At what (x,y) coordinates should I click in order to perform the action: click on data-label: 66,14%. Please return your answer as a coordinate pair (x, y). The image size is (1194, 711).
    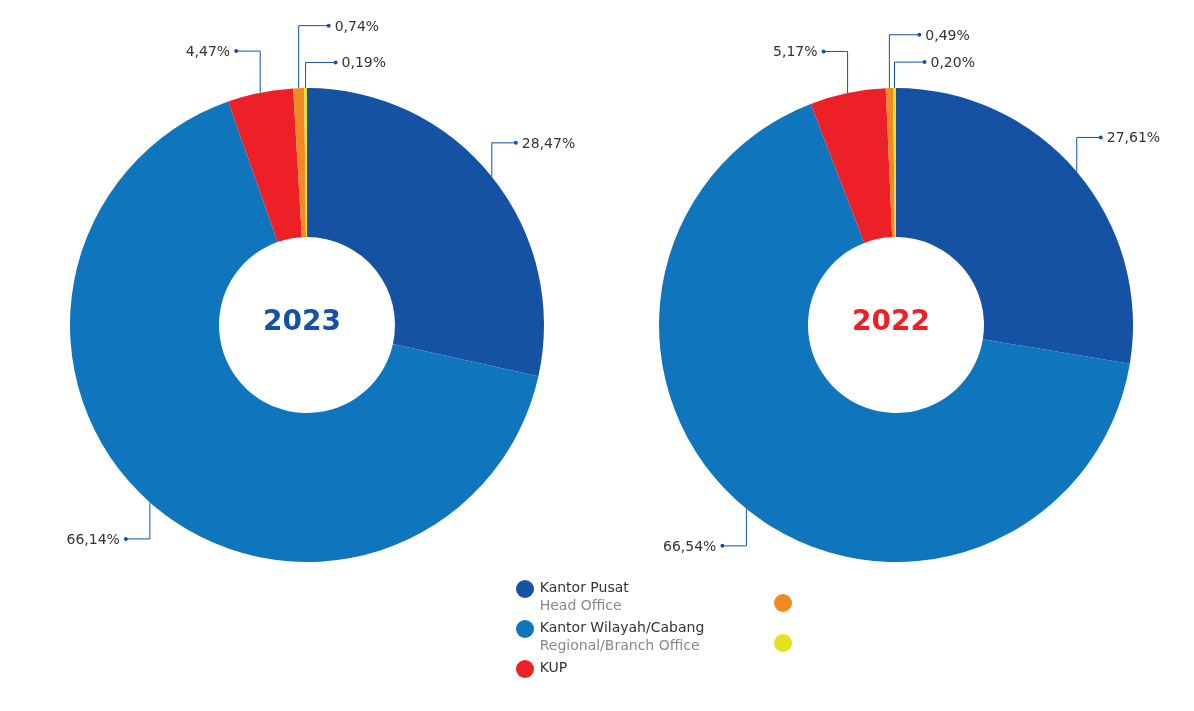
    Looking at the image, I should click on (93, 538).